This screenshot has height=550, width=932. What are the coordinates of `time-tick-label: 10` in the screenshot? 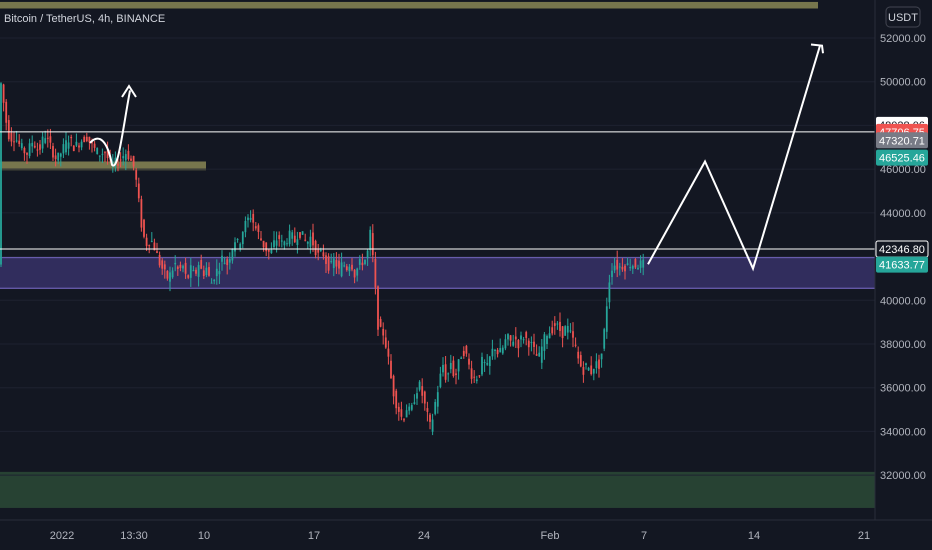 It's located at (204, 536).